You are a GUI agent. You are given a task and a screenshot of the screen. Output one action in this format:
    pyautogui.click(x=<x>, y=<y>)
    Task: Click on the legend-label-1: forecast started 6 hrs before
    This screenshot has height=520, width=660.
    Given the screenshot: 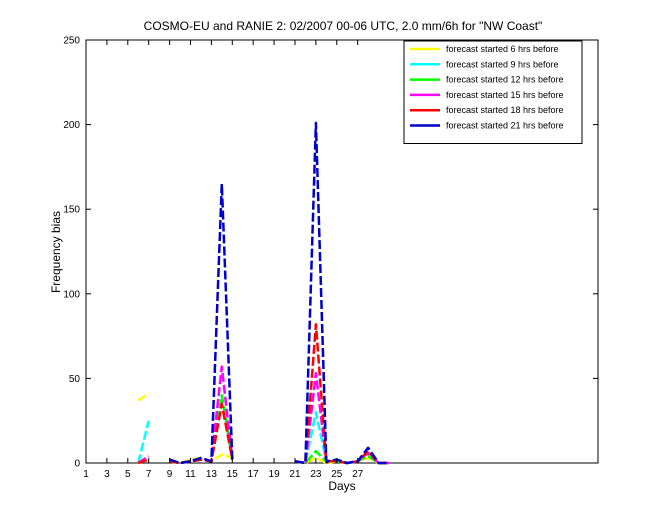 What is the action you would take?
    pyautogui.click(x=502, y=49)
    